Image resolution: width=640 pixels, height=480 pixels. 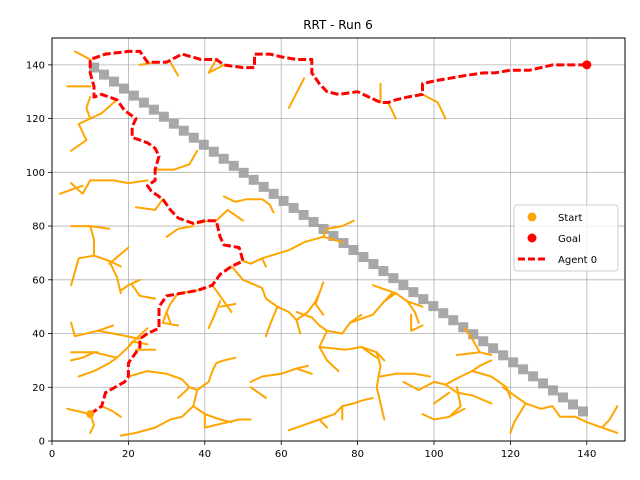 I want to click on legend: Start Goal Agent 0, so click(x=566, y=238).